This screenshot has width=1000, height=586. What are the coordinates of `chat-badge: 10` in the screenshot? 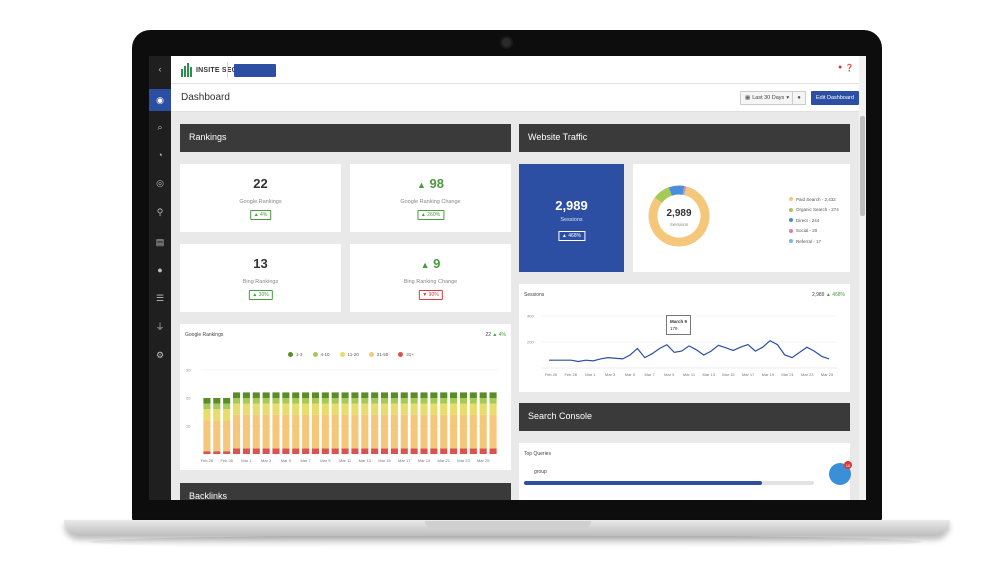 It's located at (848, 465).